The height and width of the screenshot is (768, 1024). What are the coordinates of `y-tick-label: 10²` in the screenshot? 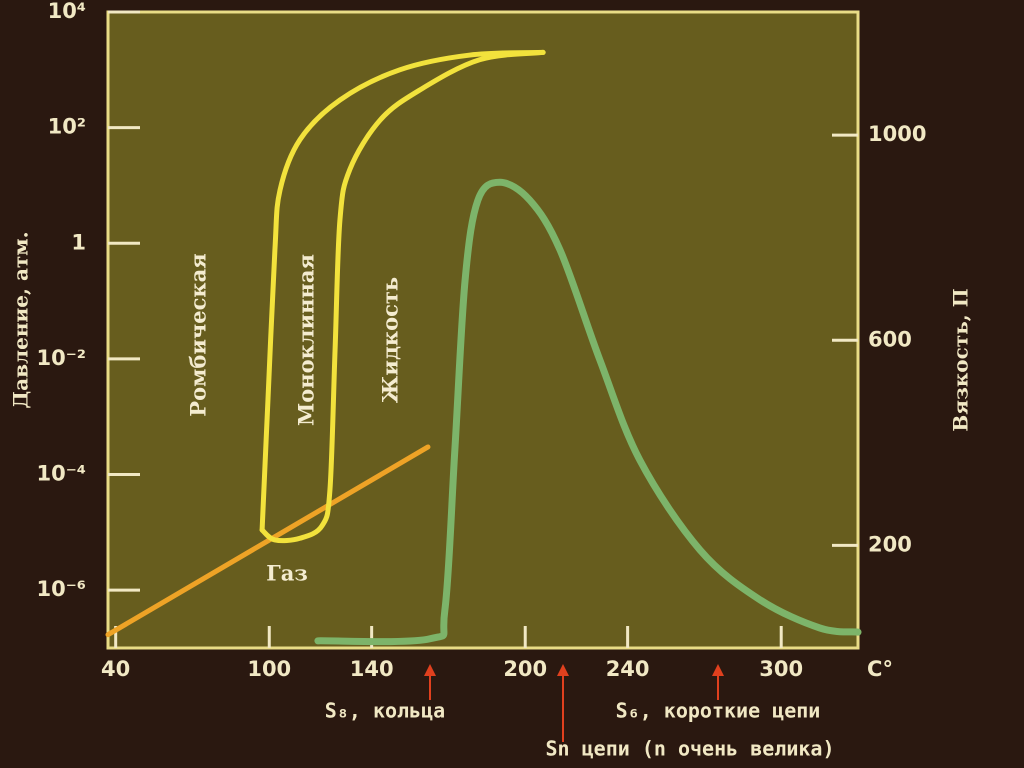 It's located at (67, 127).